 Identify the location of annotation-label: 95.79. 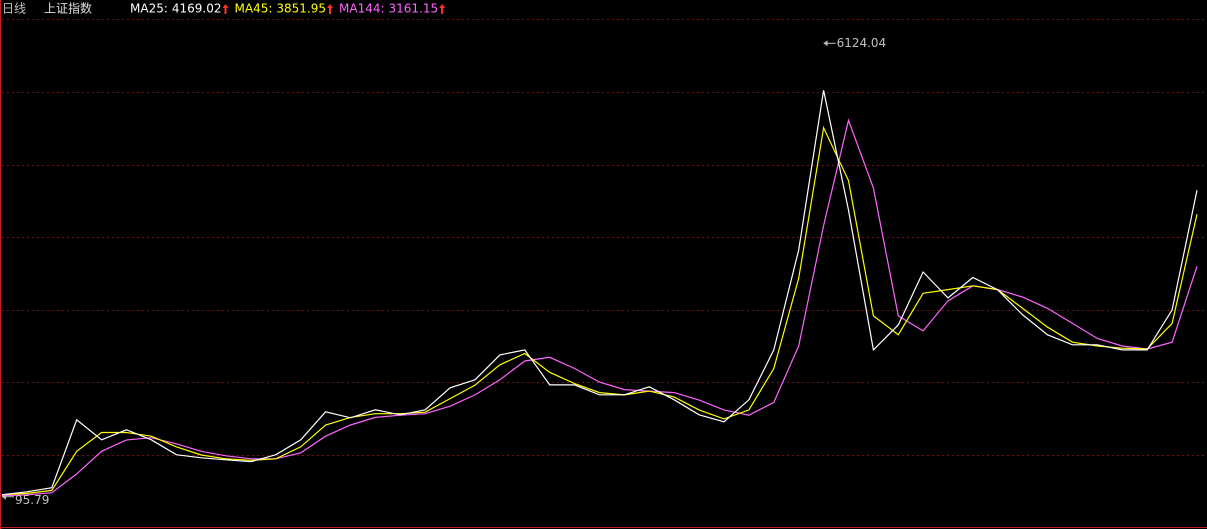
(32, 500).